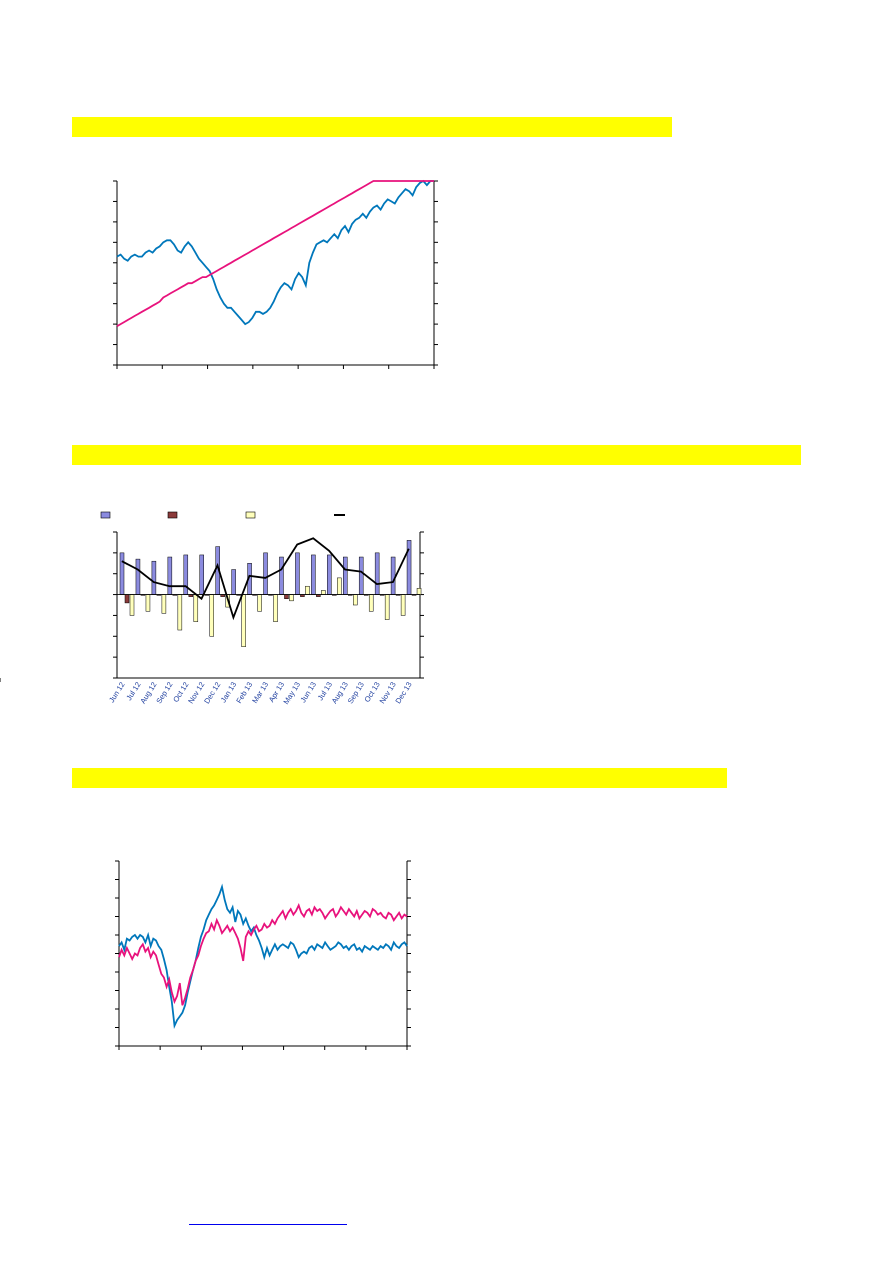  I want to click on chart3-series-1-line, so click(263, 956).